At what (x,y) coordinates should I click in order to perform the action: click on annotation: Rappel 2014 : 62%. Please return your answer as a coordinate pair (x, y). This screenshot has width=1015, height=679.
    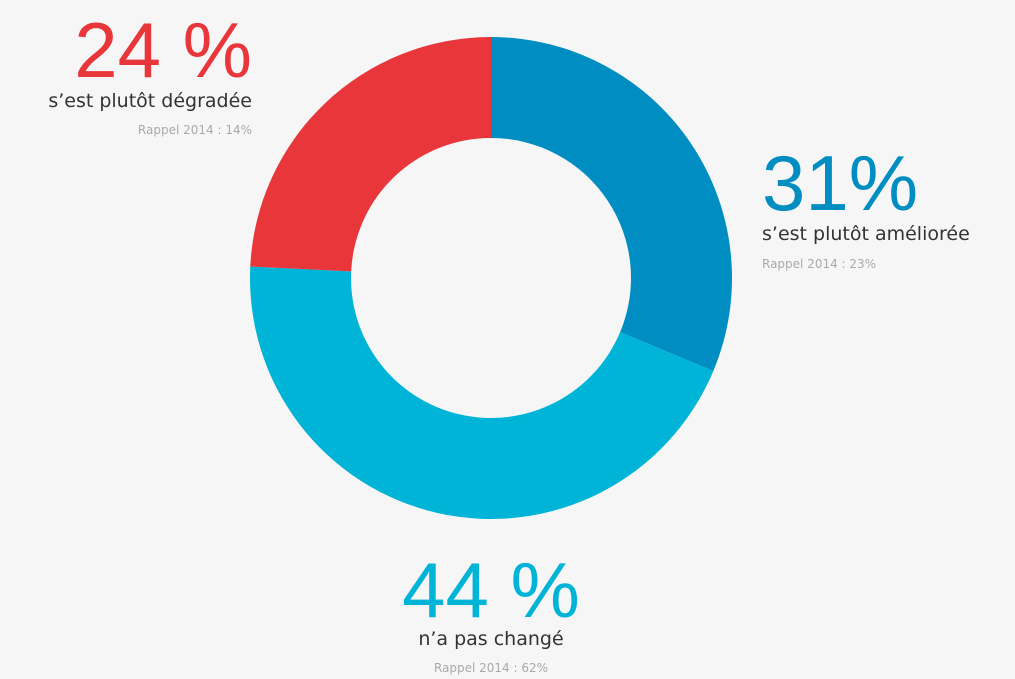
    Looking at the image, I should click on (491, 668).